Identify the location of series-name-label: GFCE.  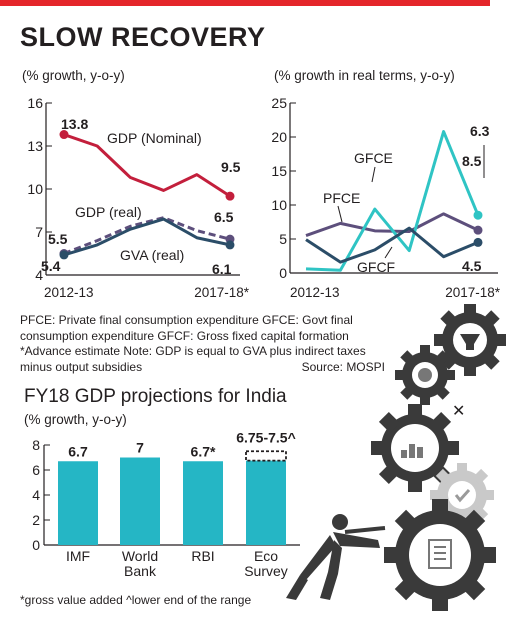
(373, 158).